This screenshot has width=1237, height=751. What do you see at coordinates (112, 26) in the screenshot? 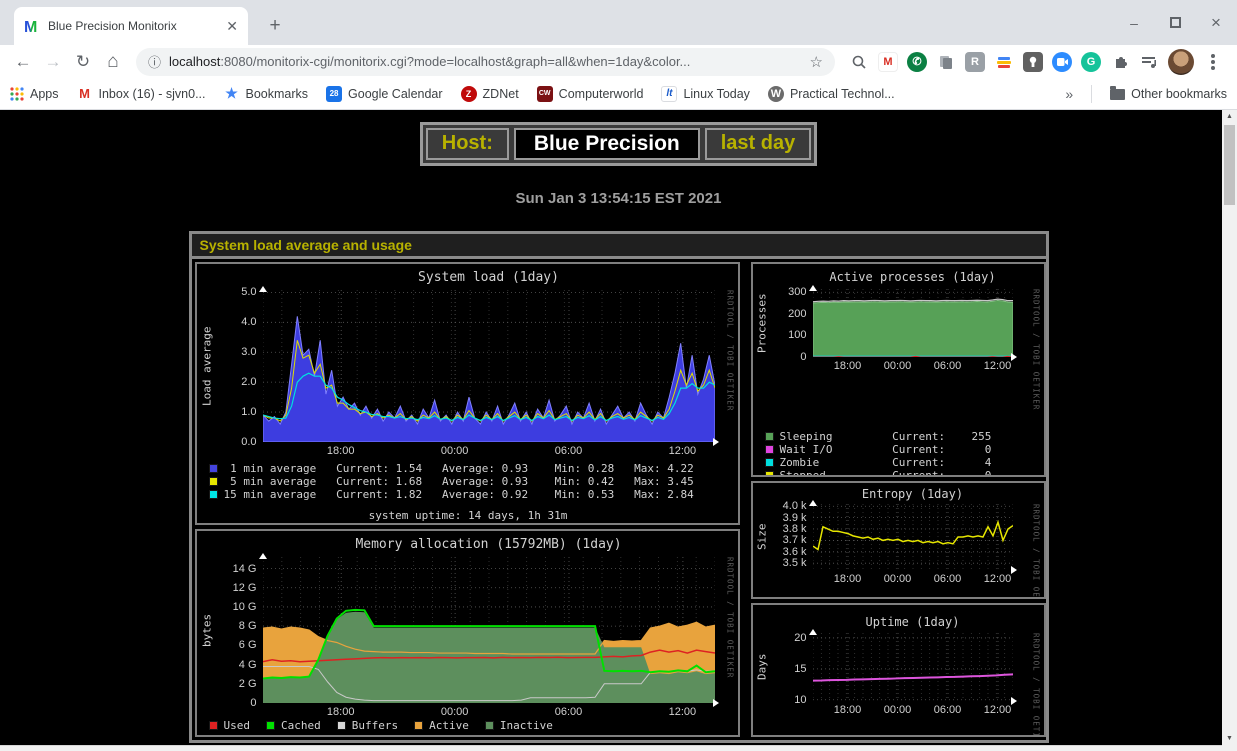
I see `tab-title: Blue Precision Monitorix` at bounding box center [112, 26].